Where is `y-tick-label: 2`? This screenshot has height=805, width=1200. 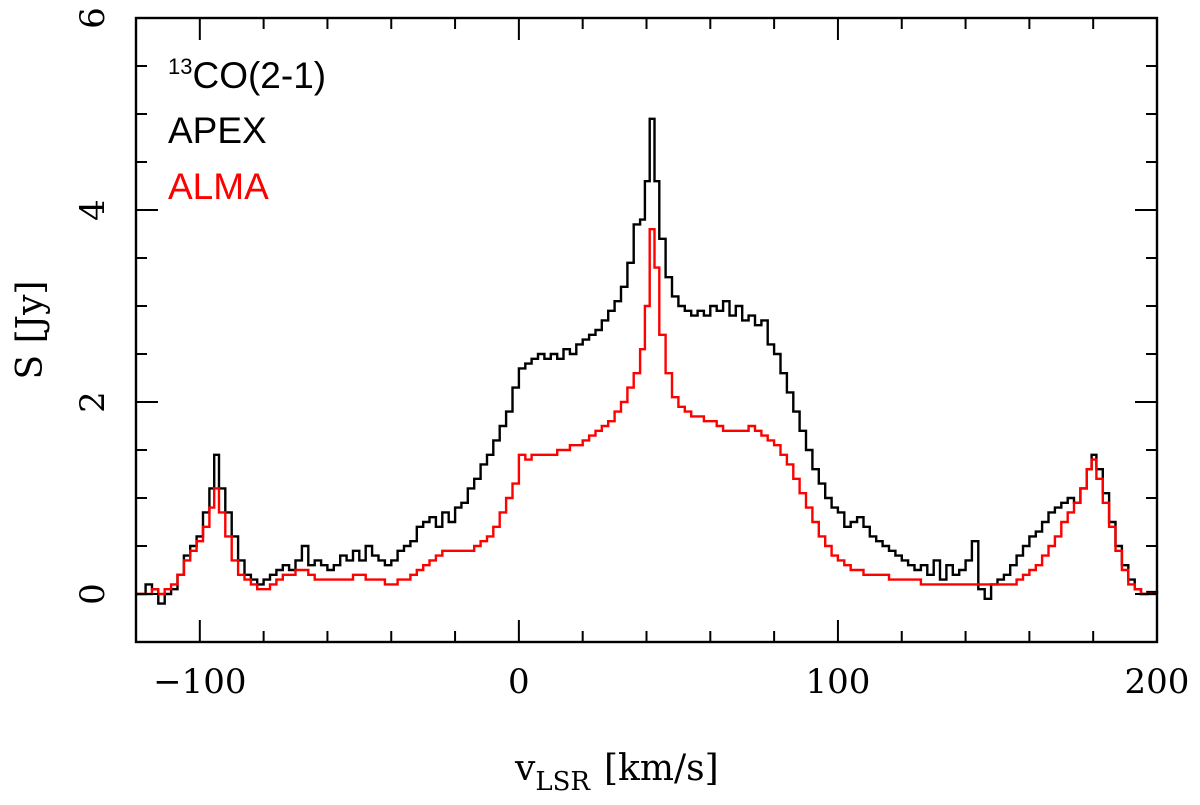
y-tick-label: 2 is located at coordinates (93, 402).